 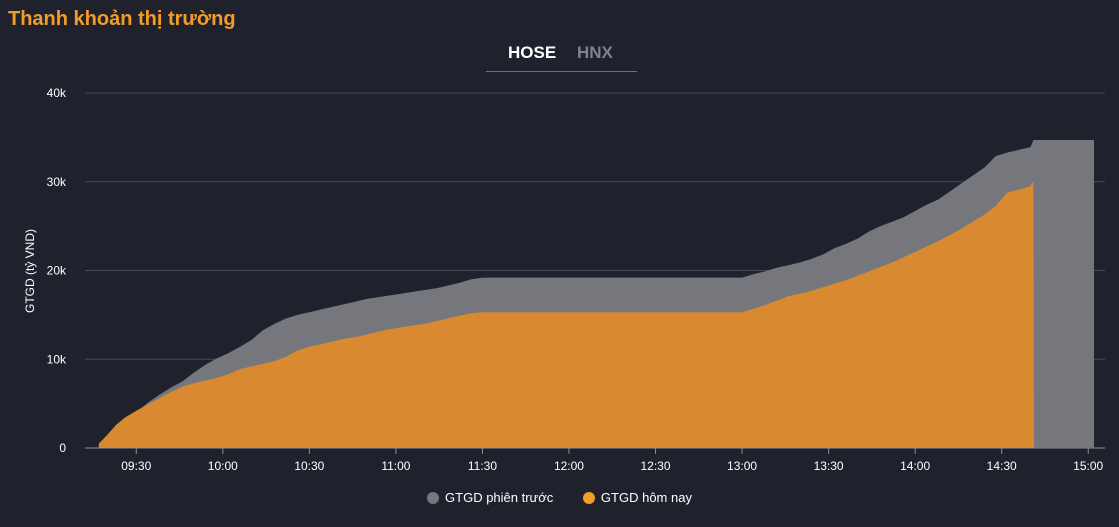 I want to click on legend-label-previous: GTGD phiên trước, so click(x=499, y=497).